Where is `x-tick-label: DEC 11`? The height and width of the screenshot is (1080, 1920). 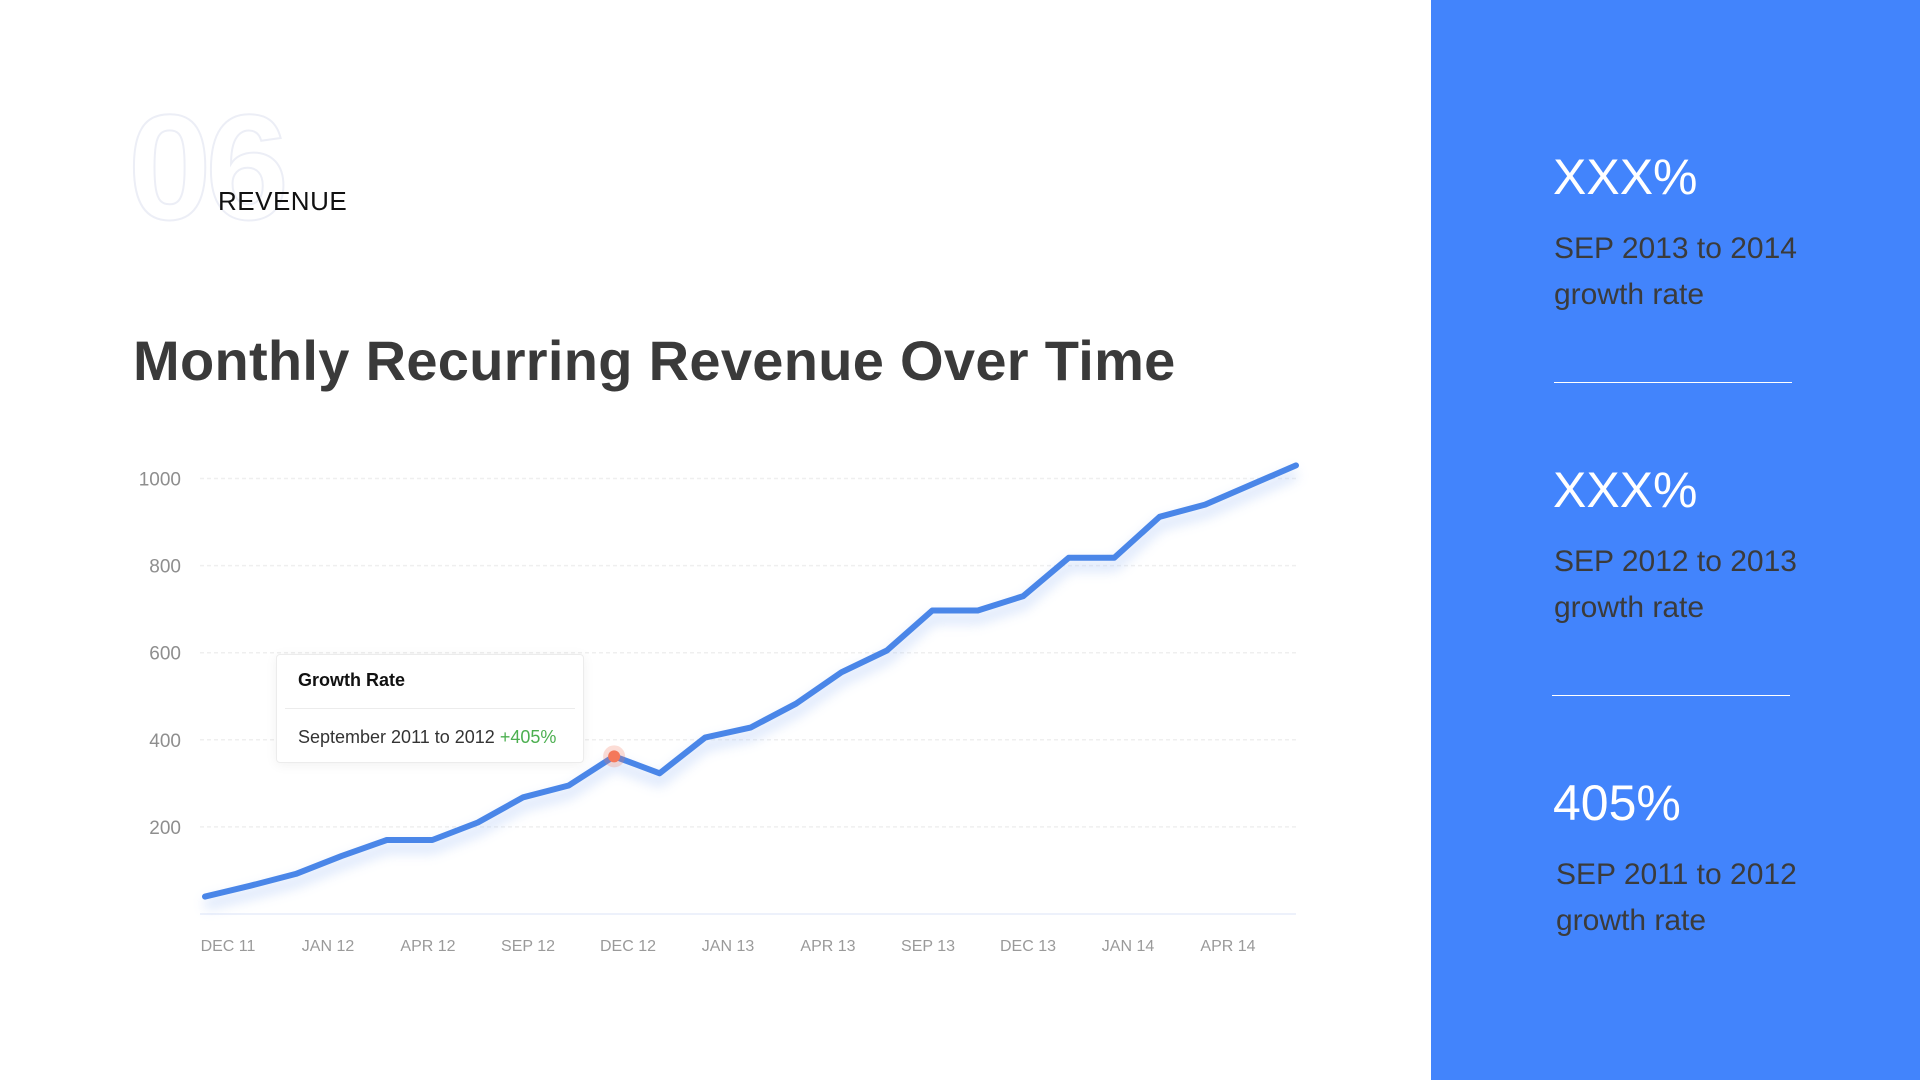 x-tick-label: DEC 11 is located at coordinates (228, 946).